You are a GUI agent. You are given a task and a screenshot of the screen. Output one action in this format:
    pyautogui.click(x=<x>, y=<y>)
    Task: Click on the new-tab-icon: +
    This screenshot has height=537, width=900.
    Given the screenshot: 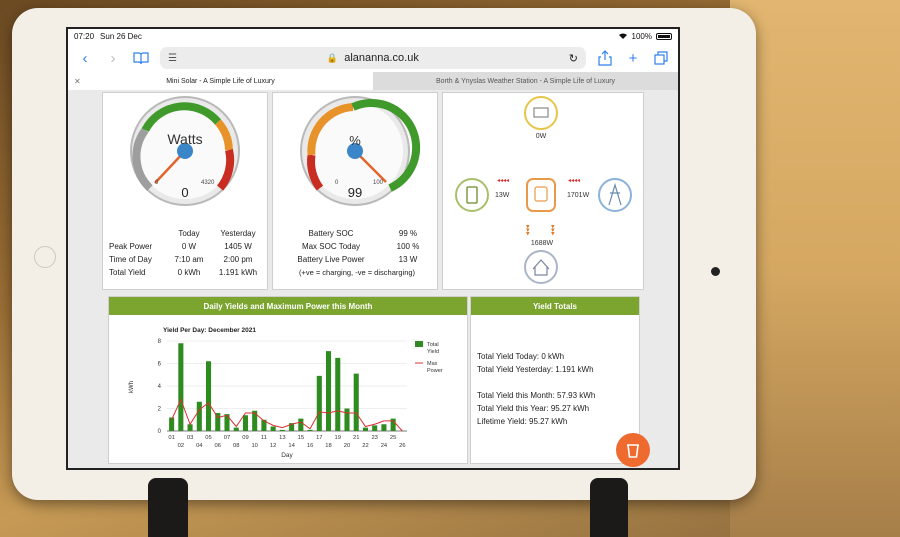 What is the action you would take?
    pyautogui.click(x=633, y=58)
    